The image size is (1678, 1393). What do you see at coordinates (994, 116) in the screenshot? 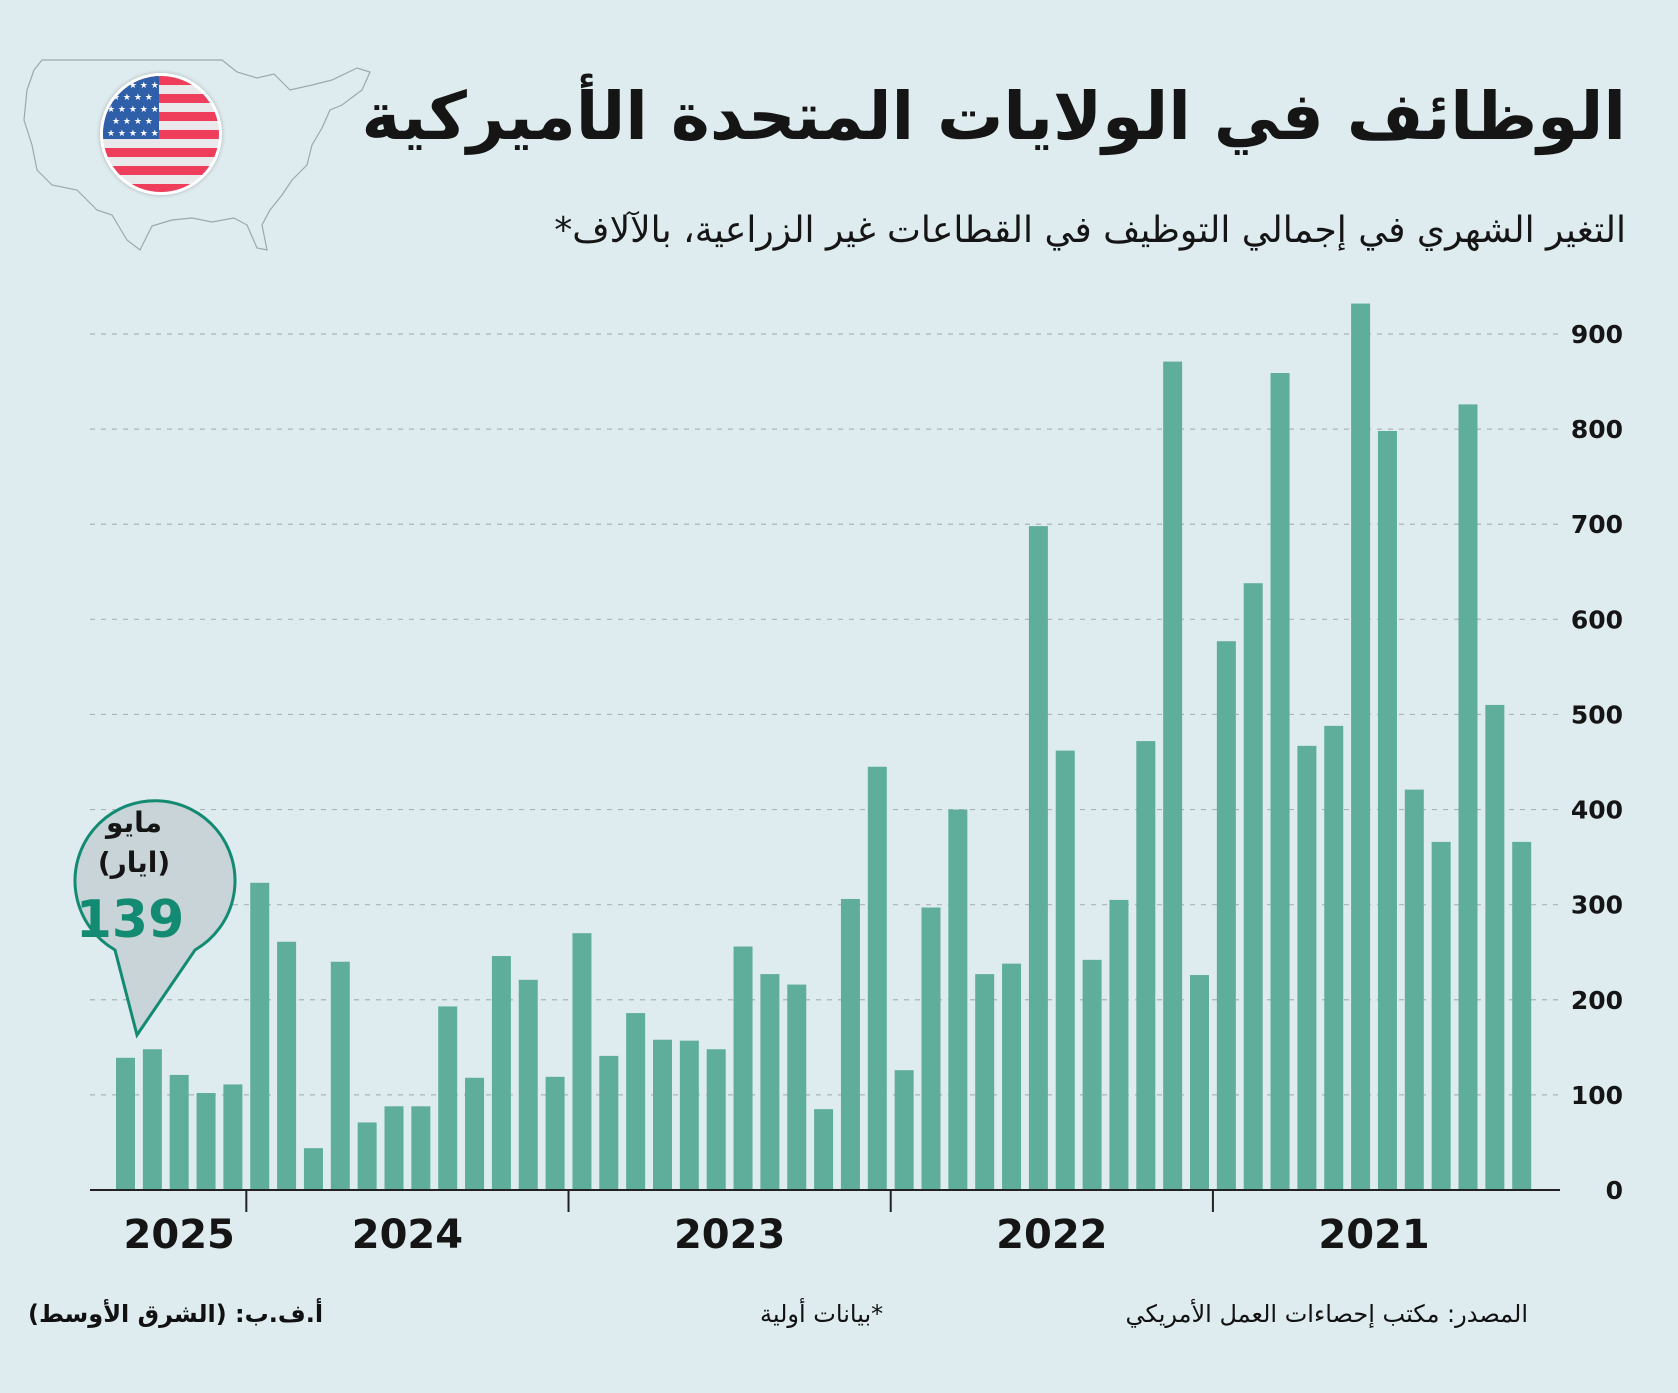
I see `chart-title: الوظائف في الولايات المتحدة الأميركية` at bounding box center [994, 116].